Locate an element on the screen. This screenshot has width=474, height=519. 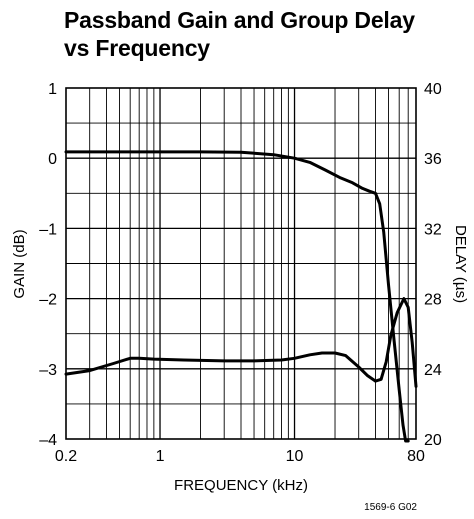
y-right-tick-label: 40 is located at coordinates (433, 89).